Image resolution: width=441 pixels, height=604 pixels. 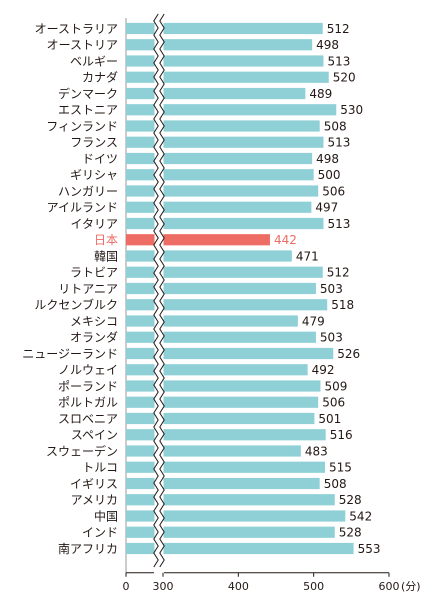 I want to click on category-label: 日本, so click(x=106, y=240).